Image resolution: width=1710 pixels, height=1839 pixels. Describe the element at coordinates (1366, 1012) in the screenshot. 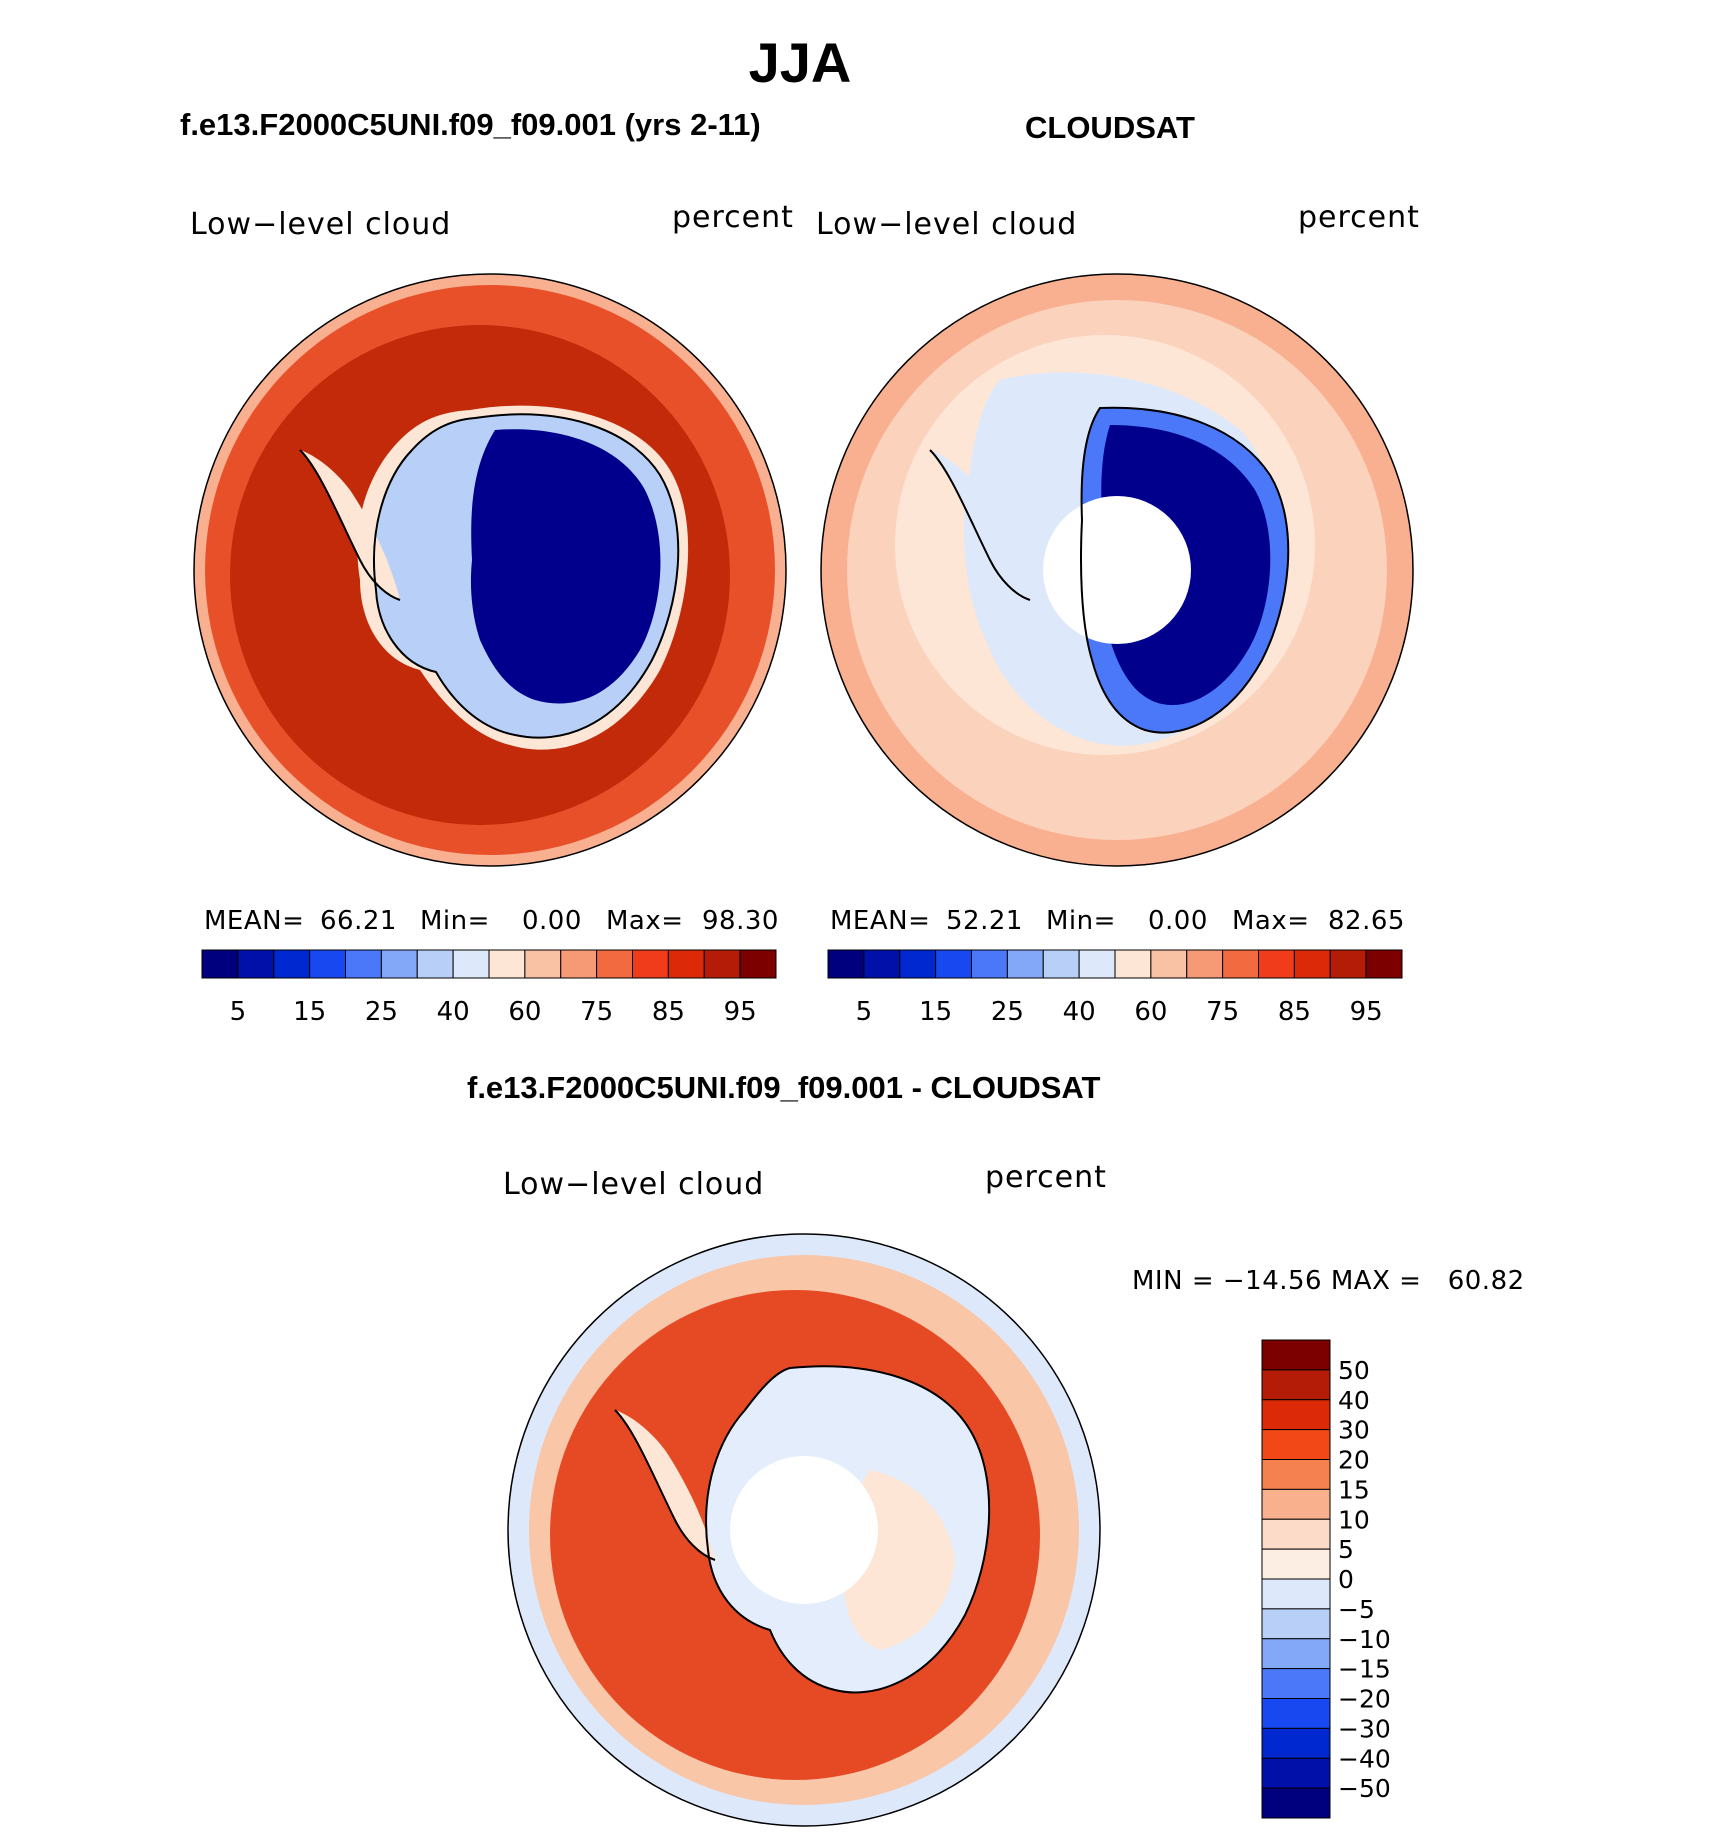

I see `panel2-colorbar-tick-label: 95` at that location.